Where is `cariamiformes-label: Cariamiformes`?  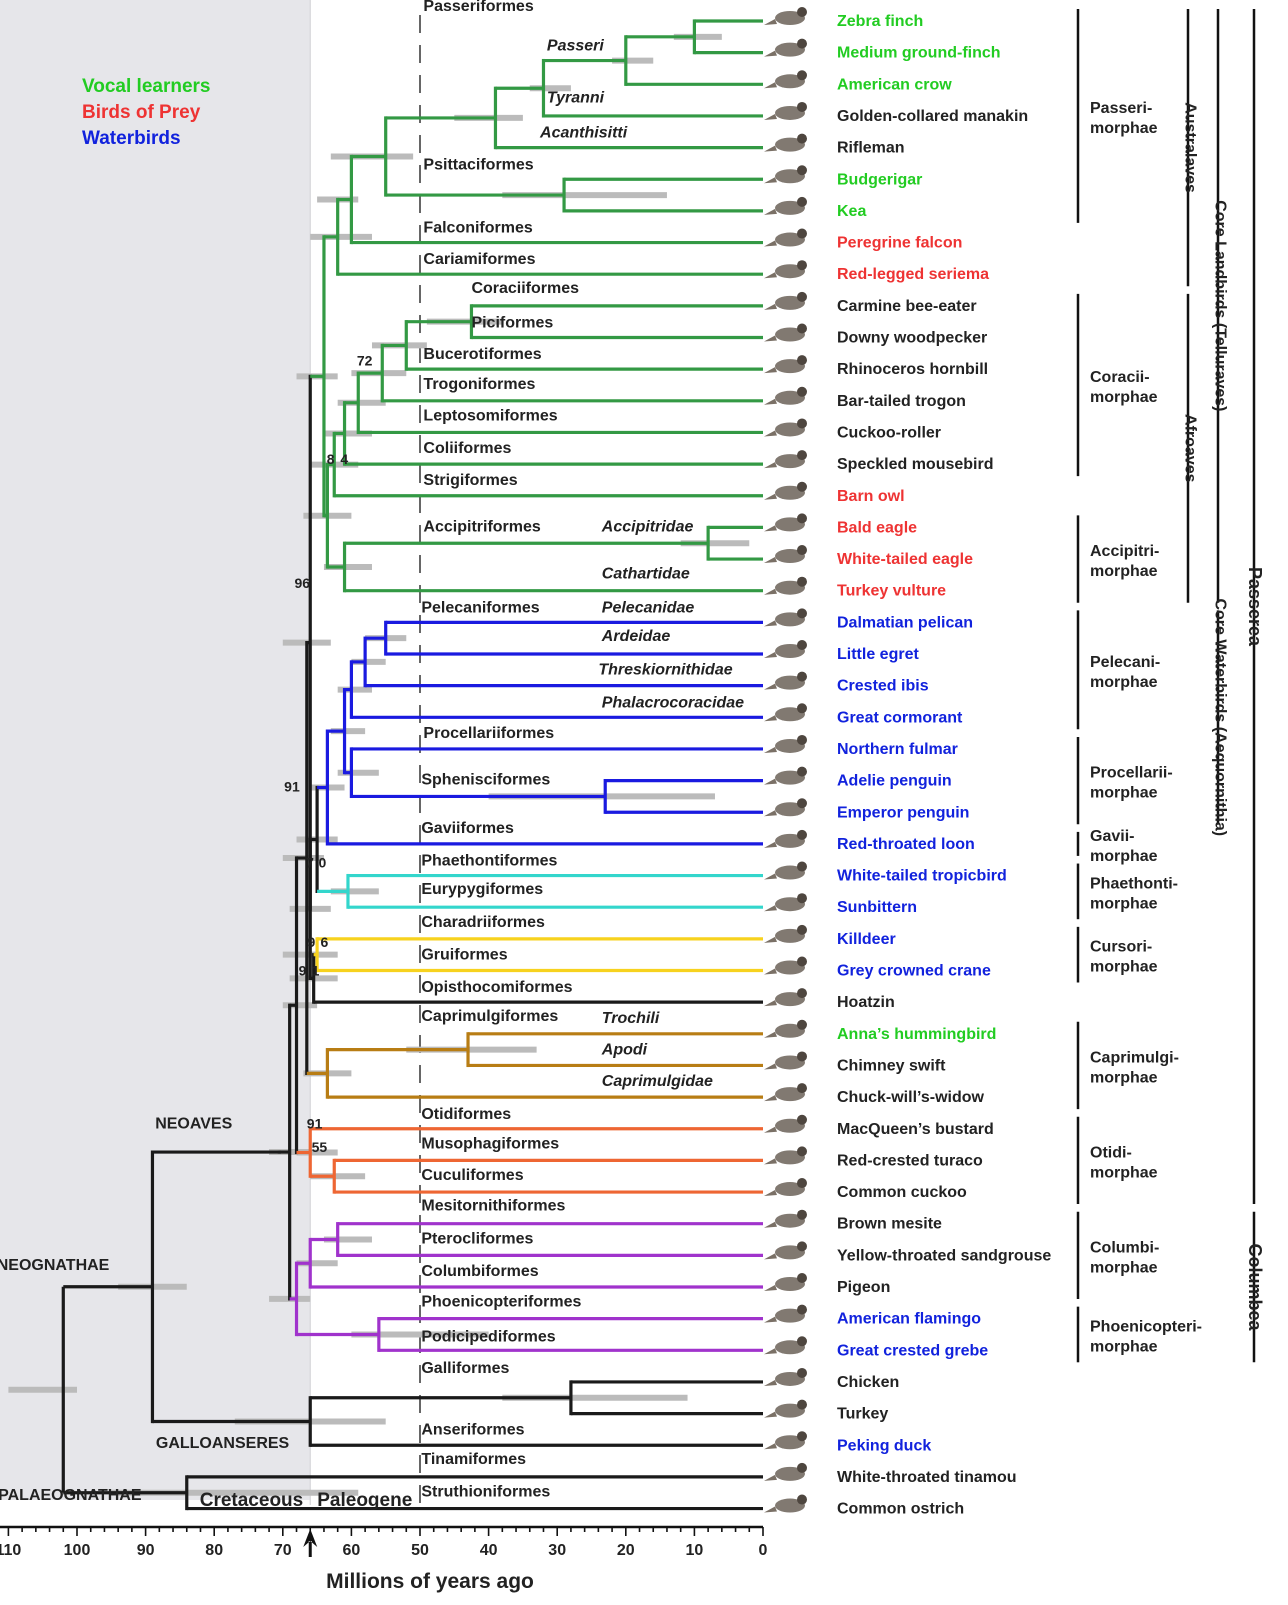 cariamiformes-label: Cariamiformes is located at coordinates (479, 259).